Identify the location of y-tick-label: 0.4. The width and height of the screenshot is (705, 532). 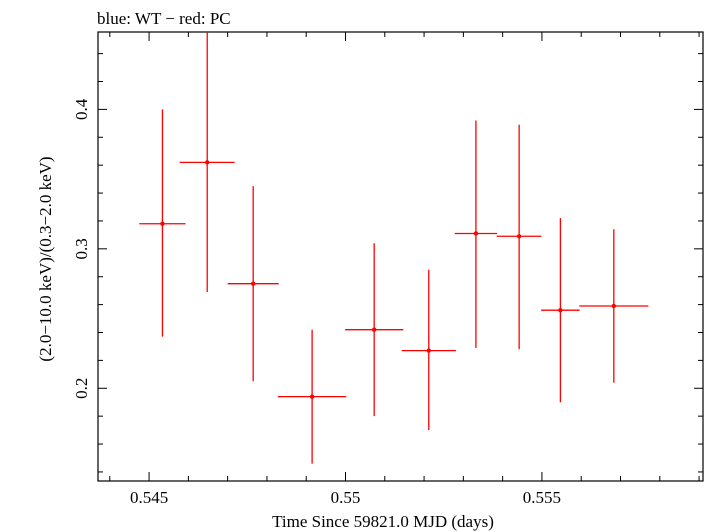
(81, 109).